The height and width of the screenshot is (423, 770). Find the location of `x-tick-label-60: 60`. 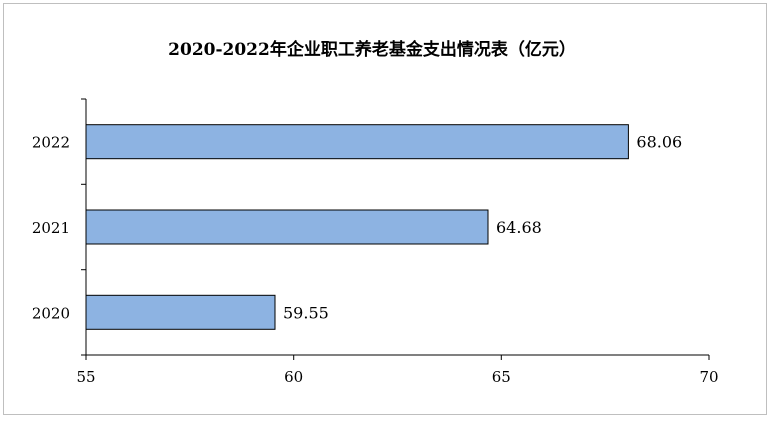

x-tick-label-60: 60 is located at coordinates (293, 377).